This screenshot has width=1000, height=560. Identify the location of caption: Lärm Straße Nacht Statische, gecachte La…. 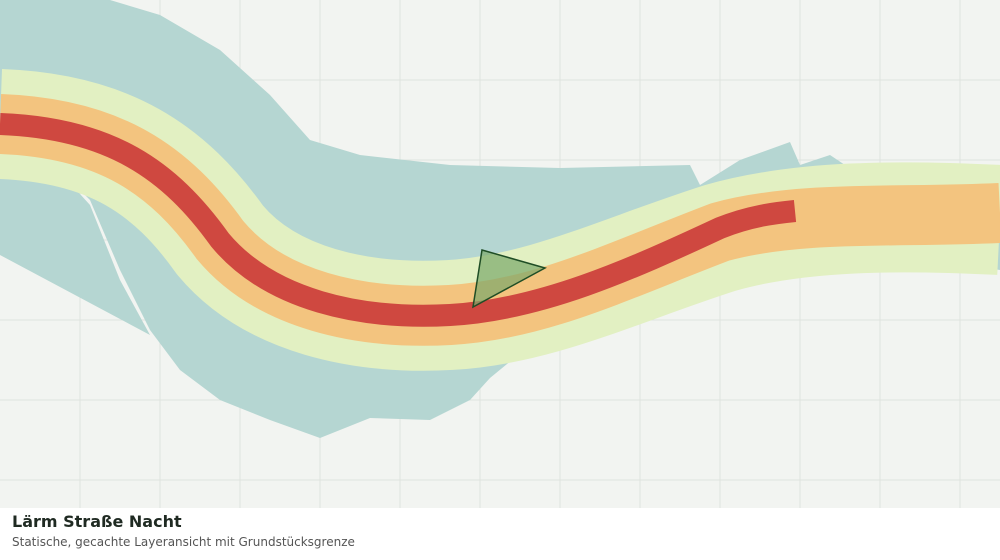
(183, 530).